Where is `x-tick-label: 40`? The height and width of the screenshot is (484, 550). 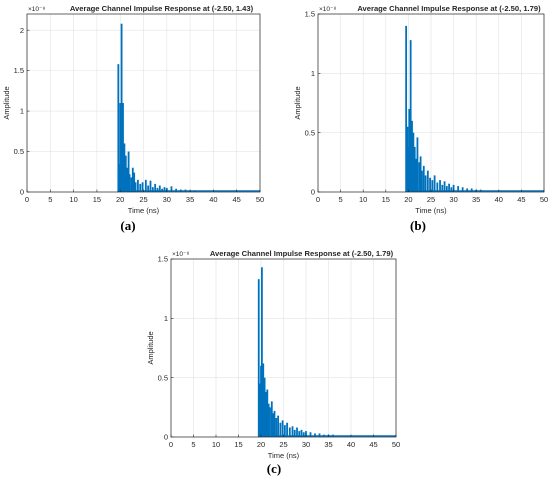
x-tick-label: 40 is located at coordinates (351, 444).